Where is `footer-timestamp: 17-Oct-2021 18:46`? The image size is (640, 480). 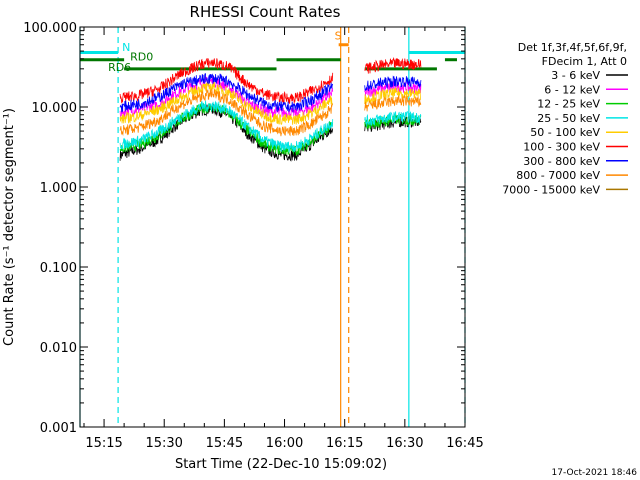 footer-timestamp: 17-Oct-2021 18:46 is located at coordinates (595, 473).